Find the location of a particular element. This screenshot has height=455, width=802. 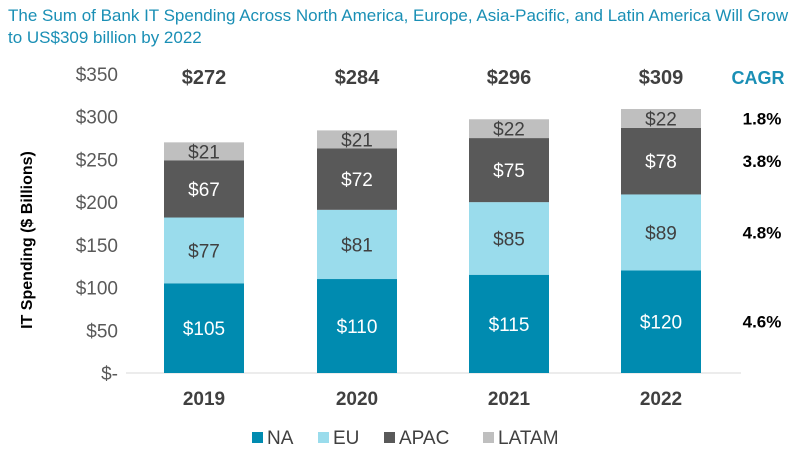

cagr-value-eu: 4.8% is located at coordinates (762, 232).